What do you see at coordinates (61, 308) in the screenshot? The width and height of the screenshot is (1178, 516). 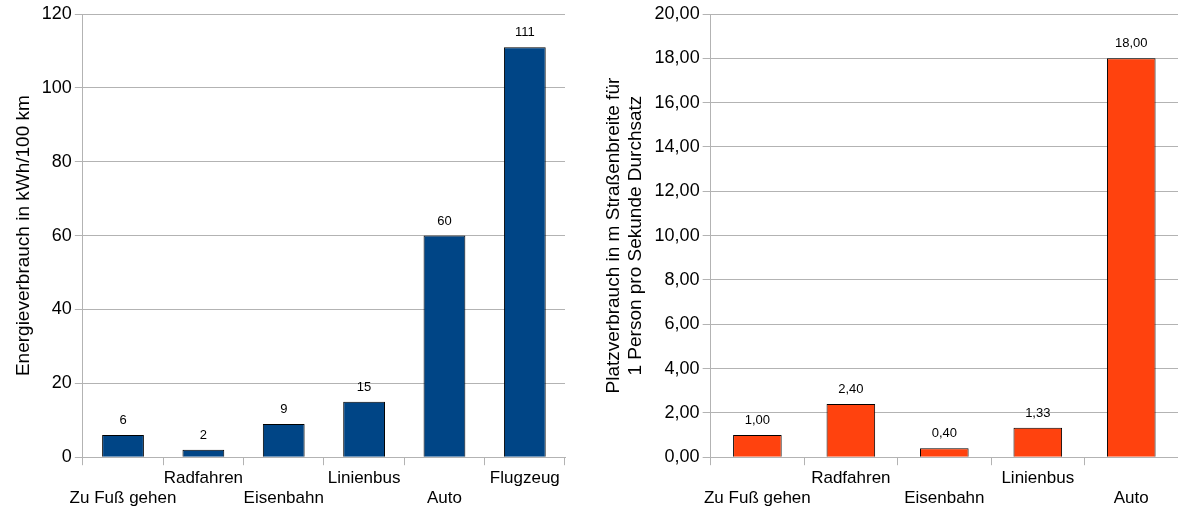 I see `y-tick-label: 40` at bounding box center [61, 308].